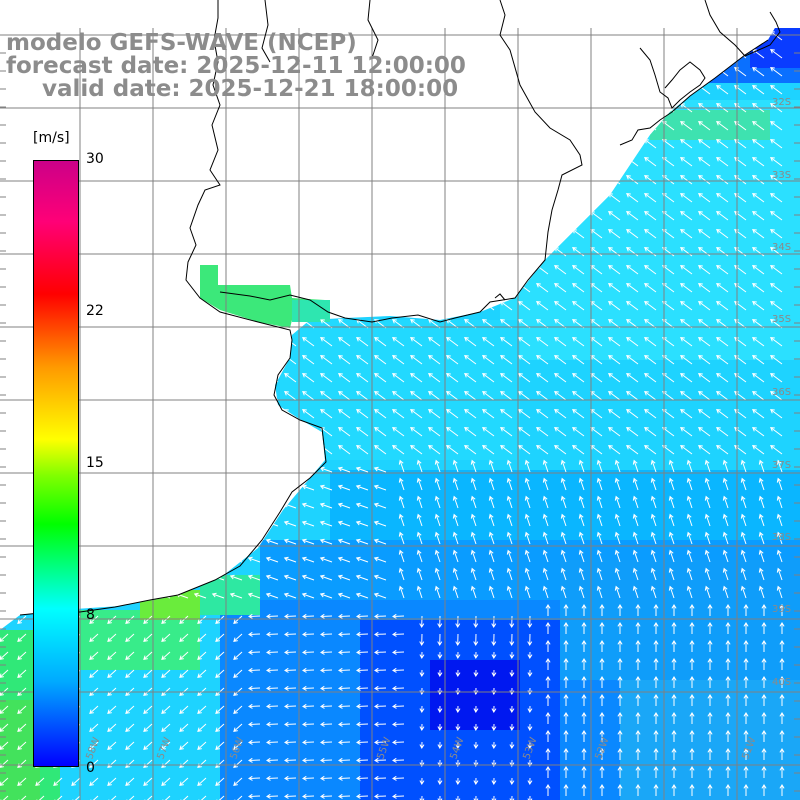 The height and width of the screenshot is (800, 800). What do you see at coordinates (781, 319) in the screenshot?
I see `lat-label: 35S` at bounding box center [781, 319].